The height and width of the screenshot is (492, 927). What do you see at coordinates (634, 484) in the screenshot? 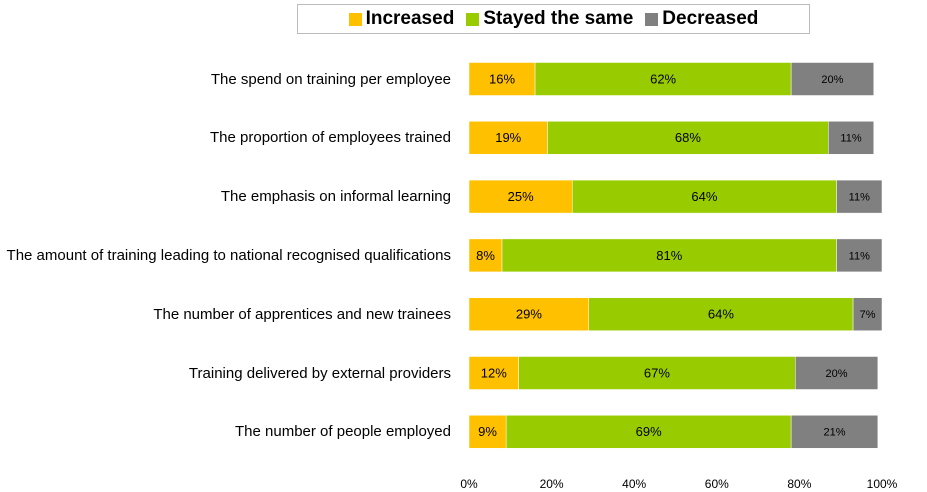
I see `x-tick-label: 40%` at bounding box center [634, 484].